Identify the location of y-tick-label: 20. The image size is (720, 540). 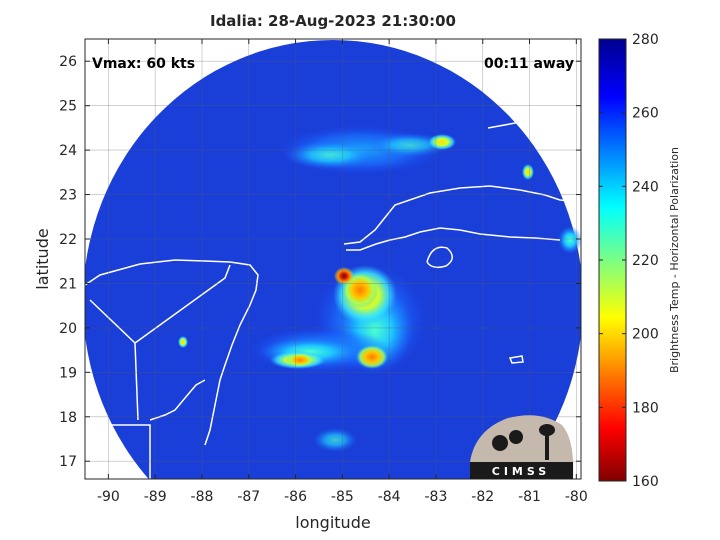
(68, 329).